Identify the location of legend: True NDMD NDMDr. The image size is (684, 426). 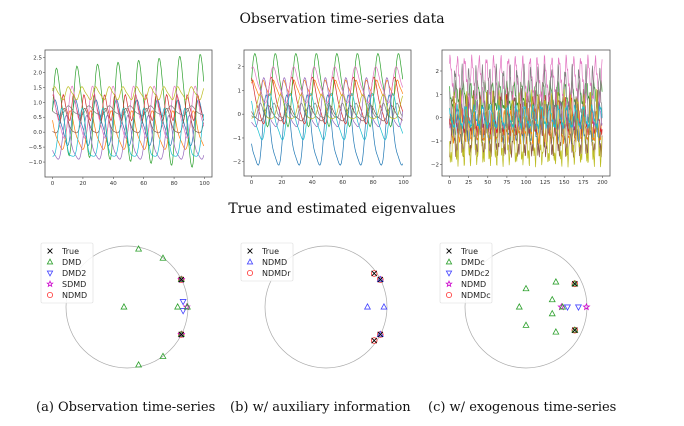
(267, 262).